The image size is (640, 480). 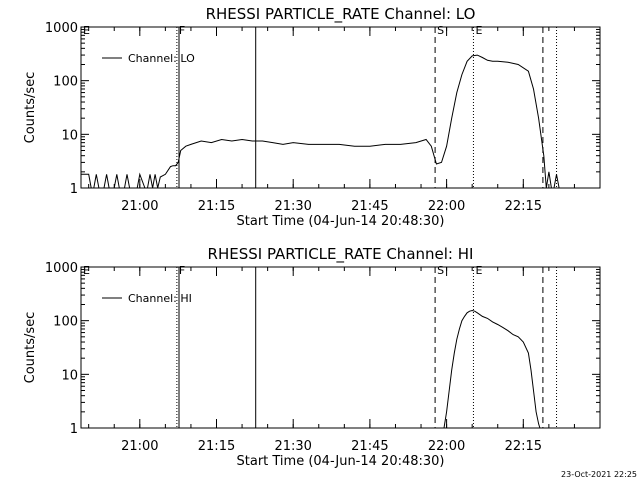 I want to click on chart-1-title: RHESSI PARTICLE_RATE Channel: LO, so click(x=341, y=14).